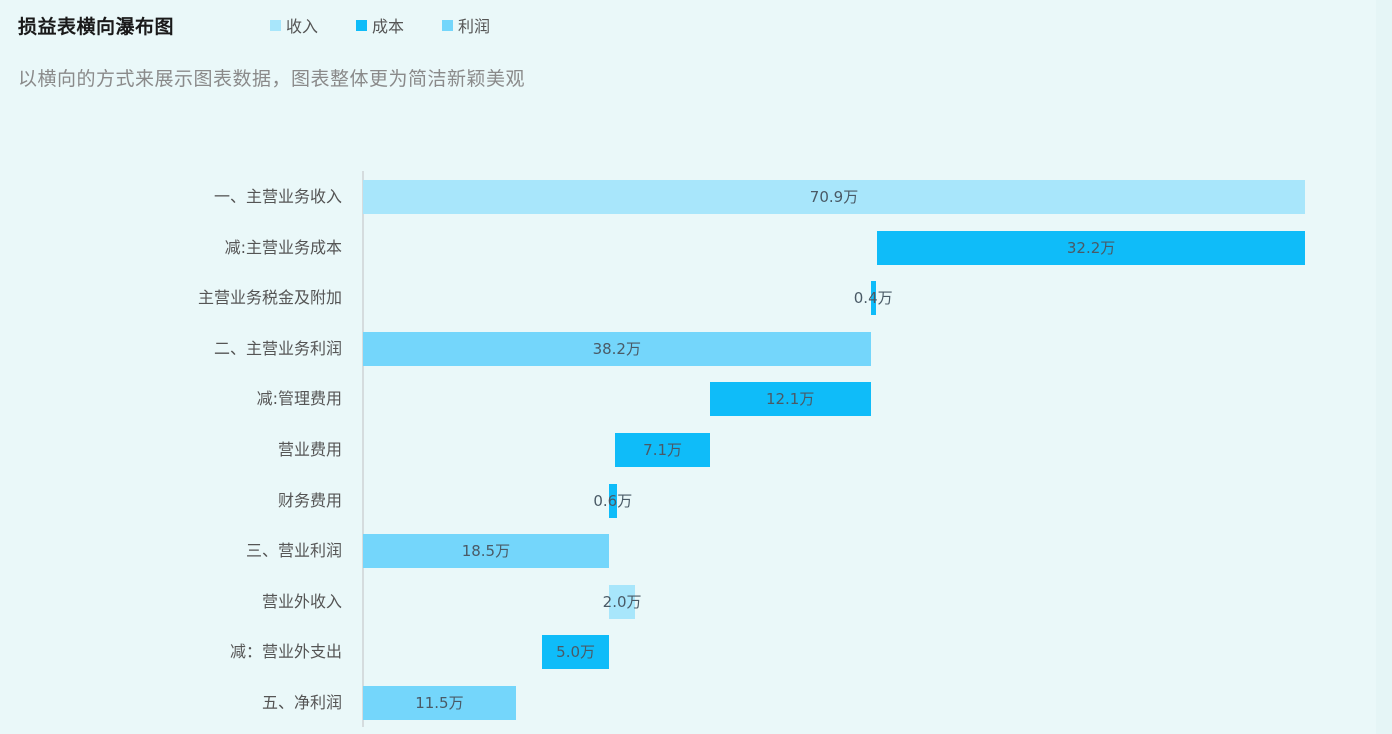 The image size is (1392, 734). I want to click on chart-row: 主营业务税金及附加 0.4万, so click(696, 298).